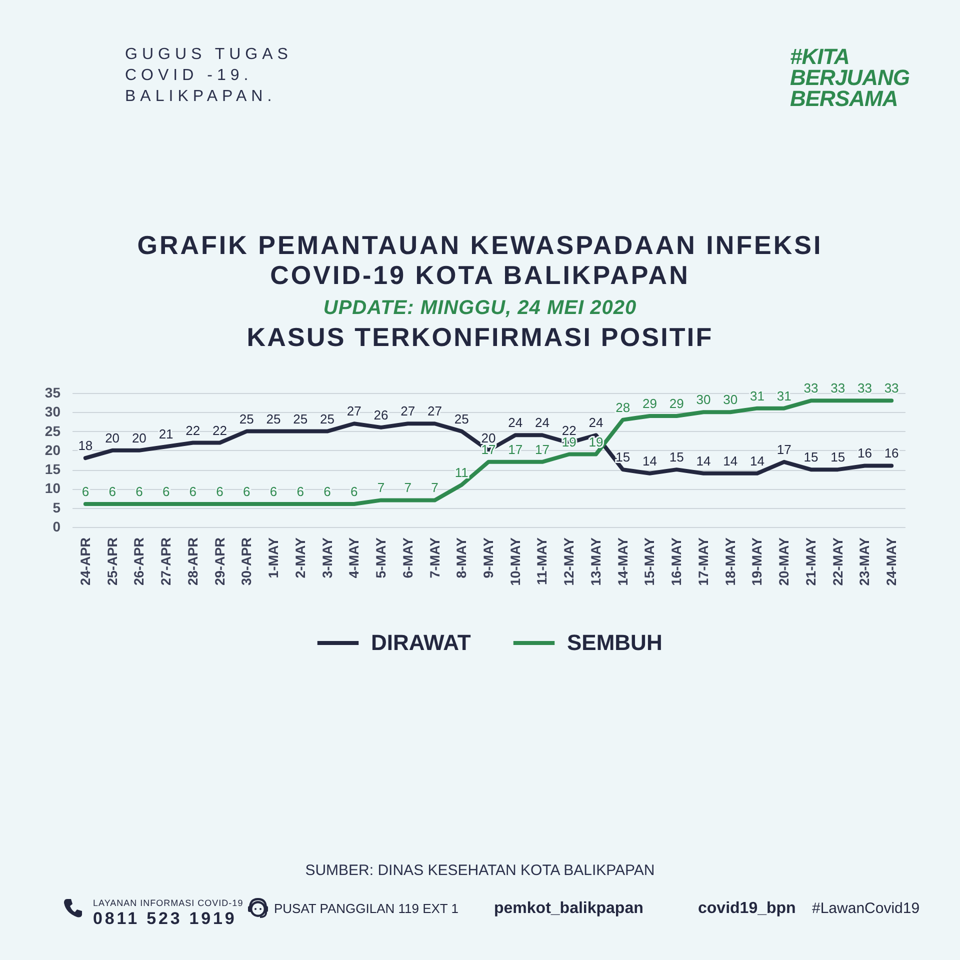  I want to click on x-tick-label: 30-APR, so click(246, 561).